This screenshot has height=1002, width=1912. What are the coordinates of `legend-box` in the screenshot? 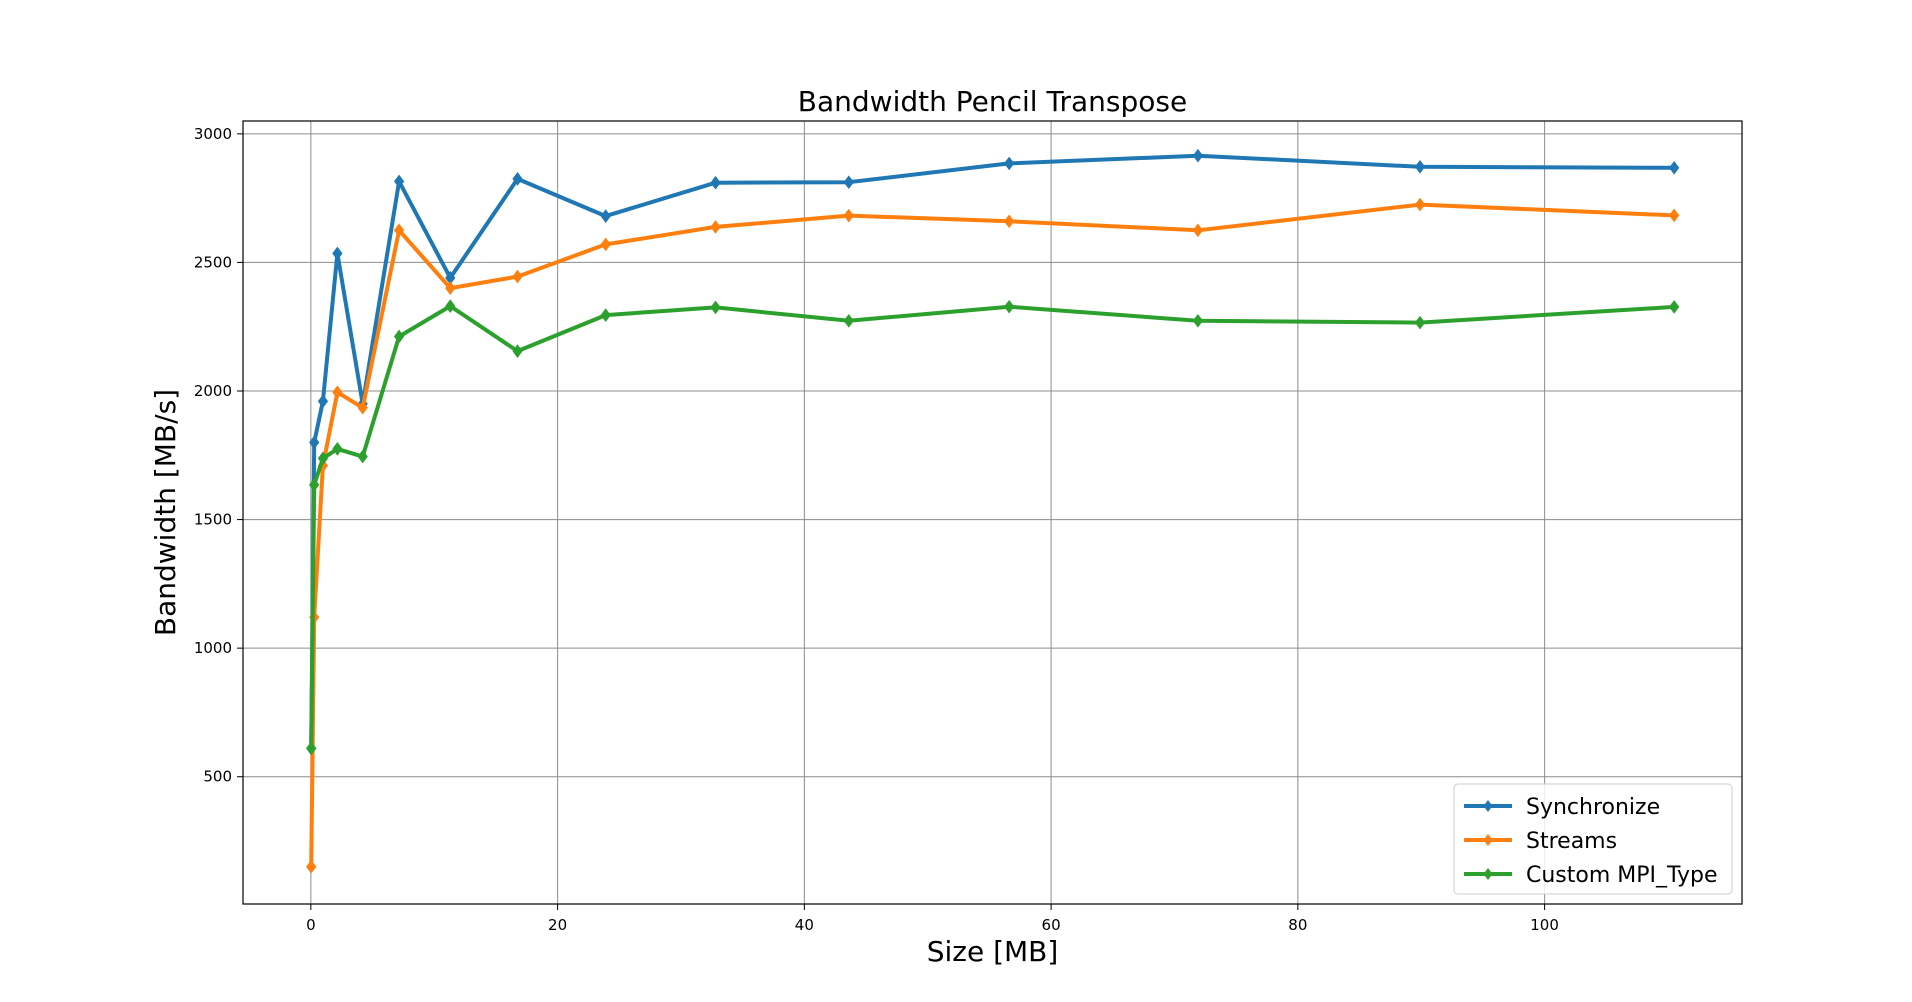 It's located at (1593, 839).